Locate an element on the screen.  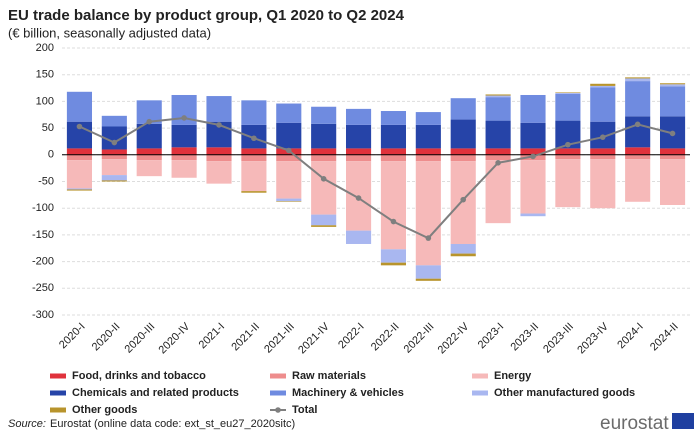
x-tick-label: 2020-III is located at coordinates (140, 338).